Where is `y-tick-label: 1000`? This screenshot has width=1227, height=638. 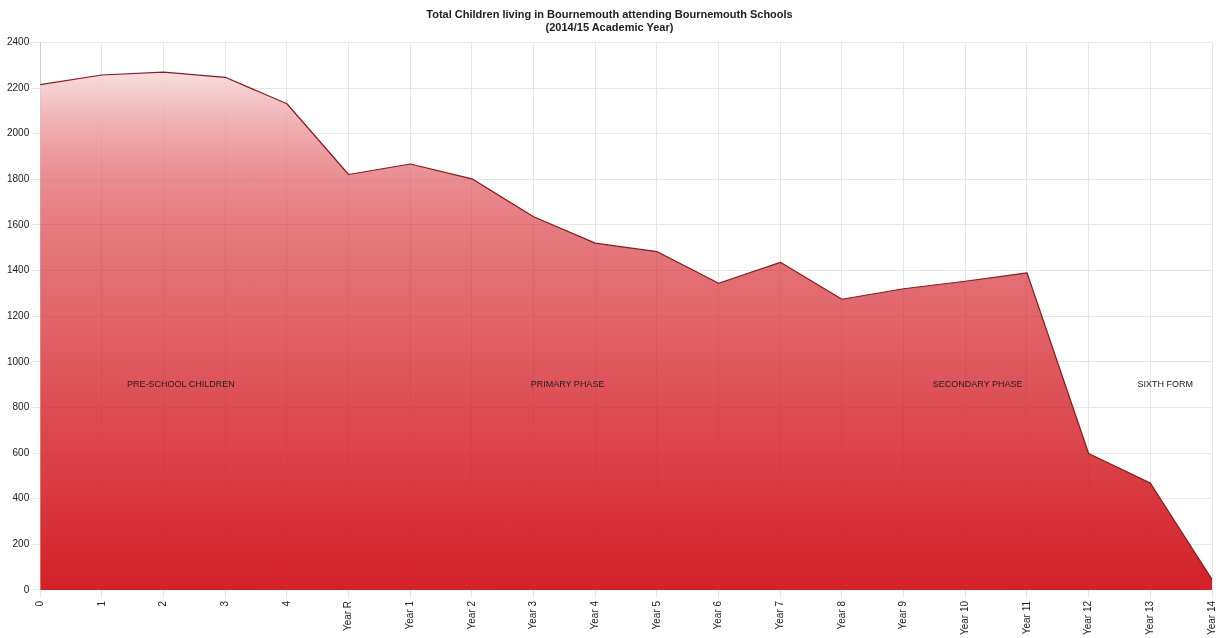
y-tick-label: 1000 is located at coordinates (18, 361).